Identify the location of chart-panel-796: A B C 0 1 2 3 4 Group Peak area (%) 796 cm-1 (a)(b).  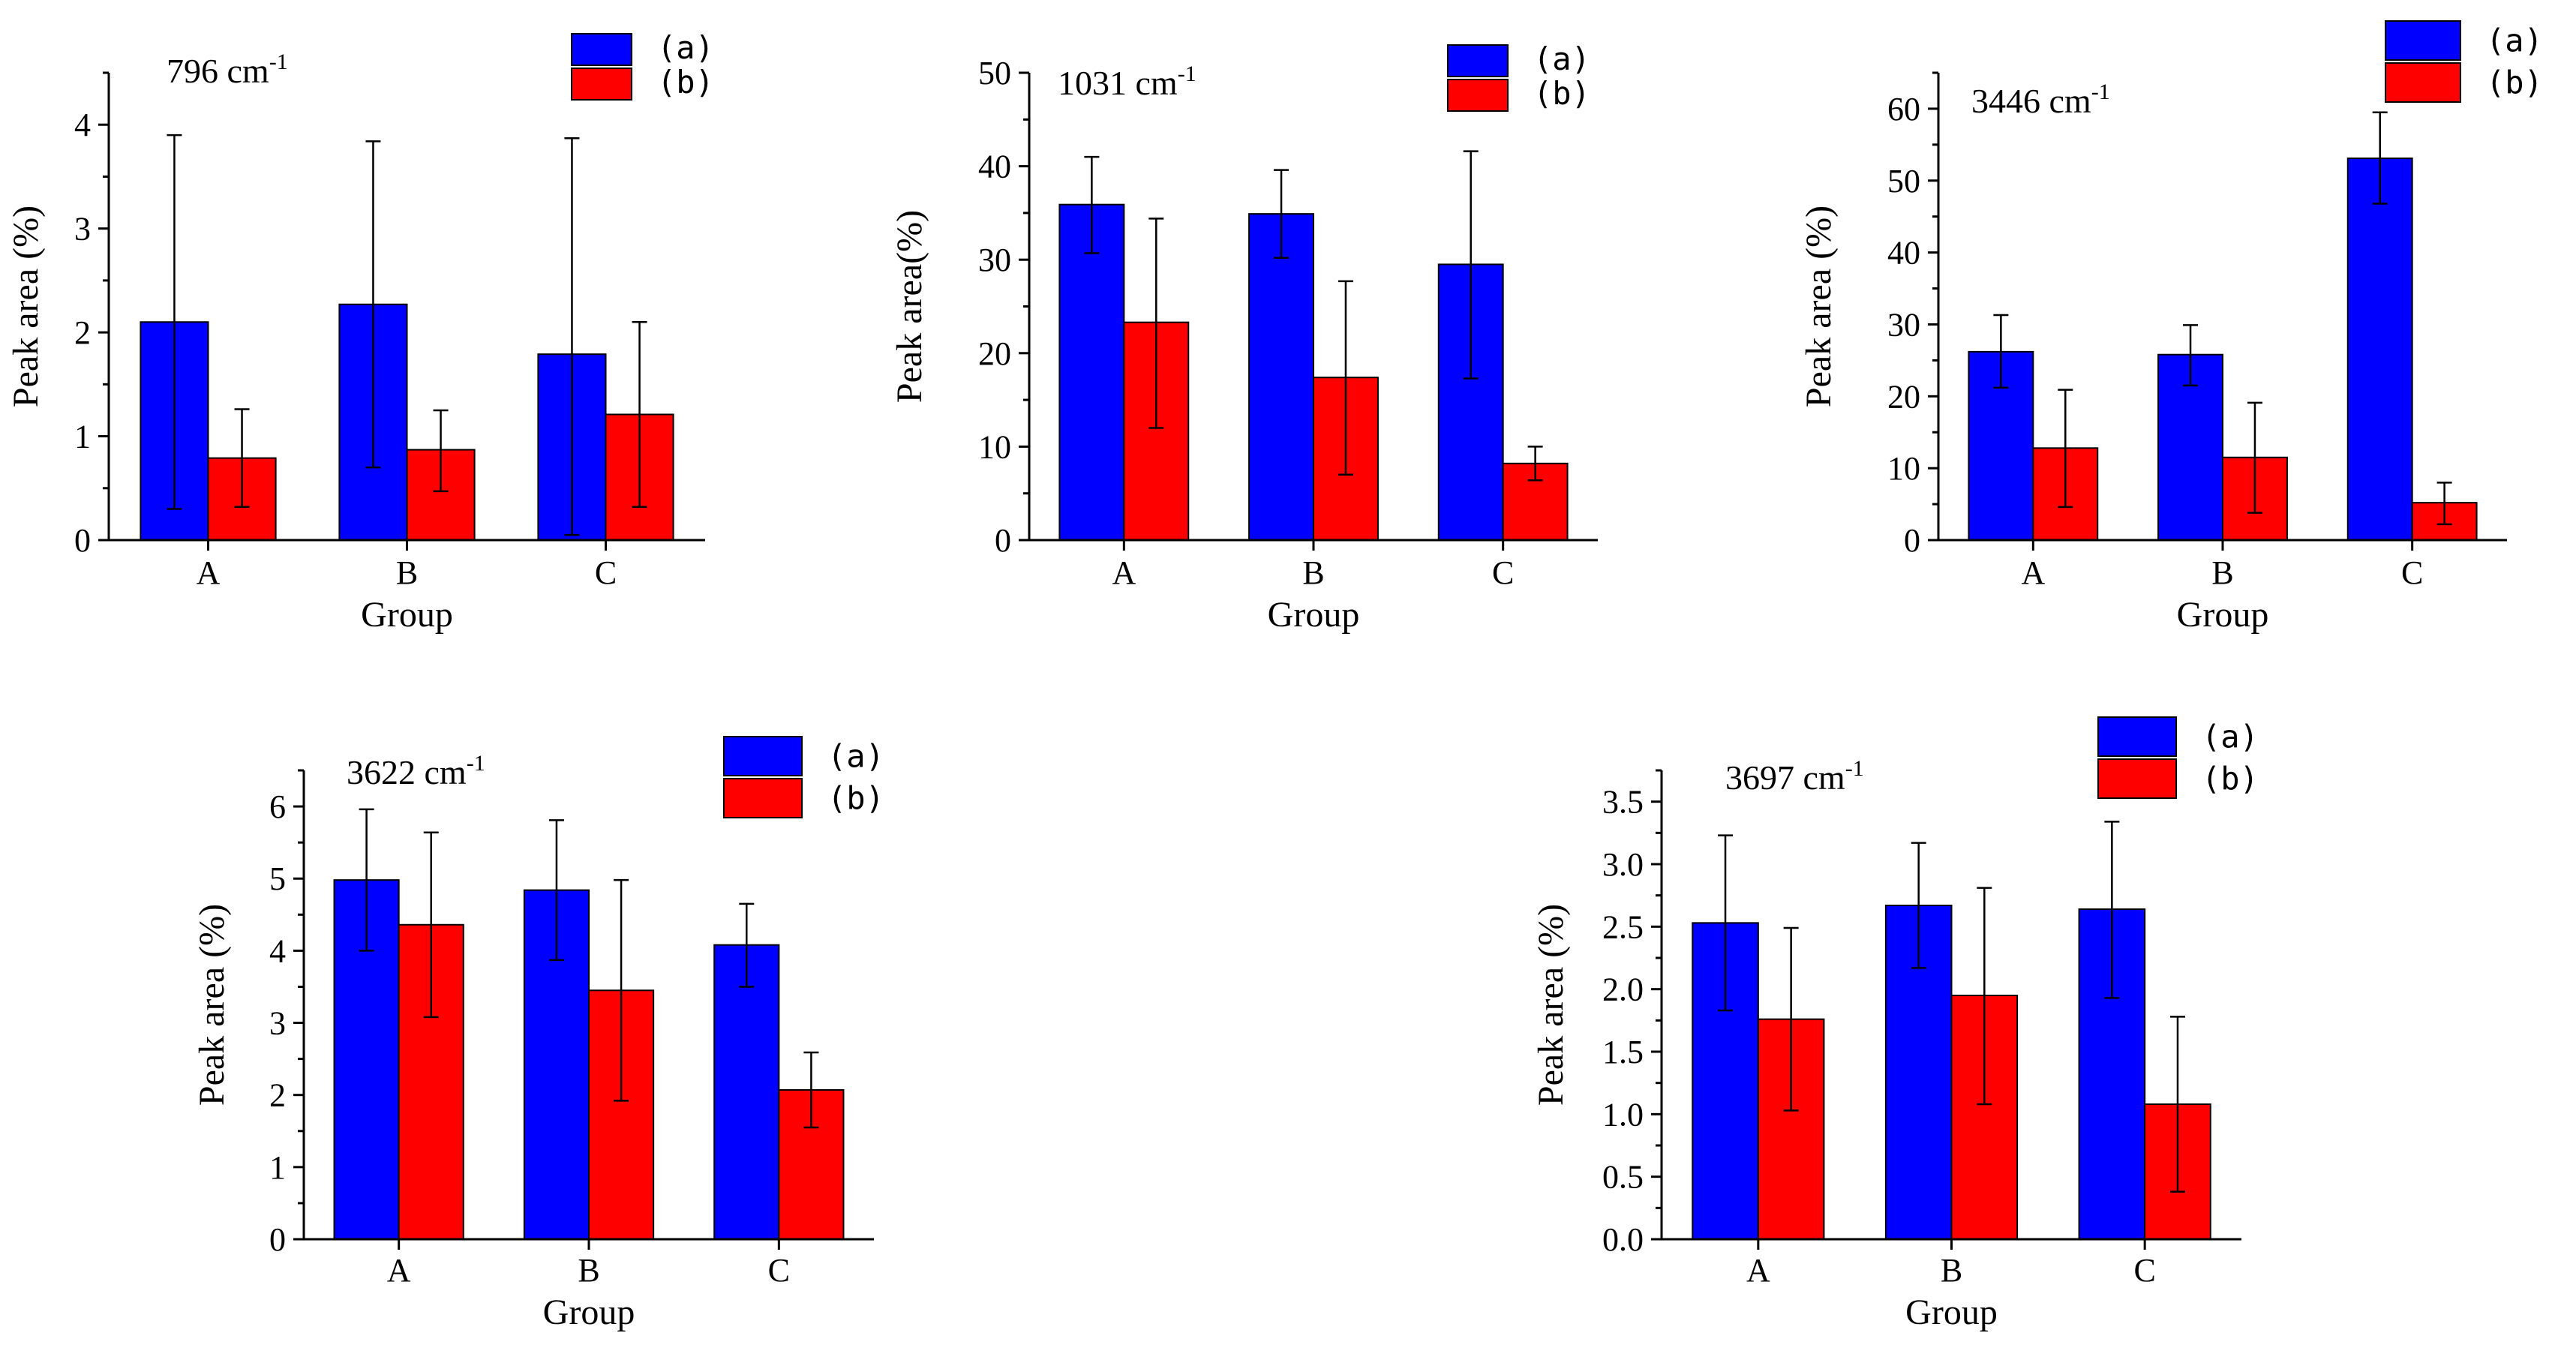
(360, 332).